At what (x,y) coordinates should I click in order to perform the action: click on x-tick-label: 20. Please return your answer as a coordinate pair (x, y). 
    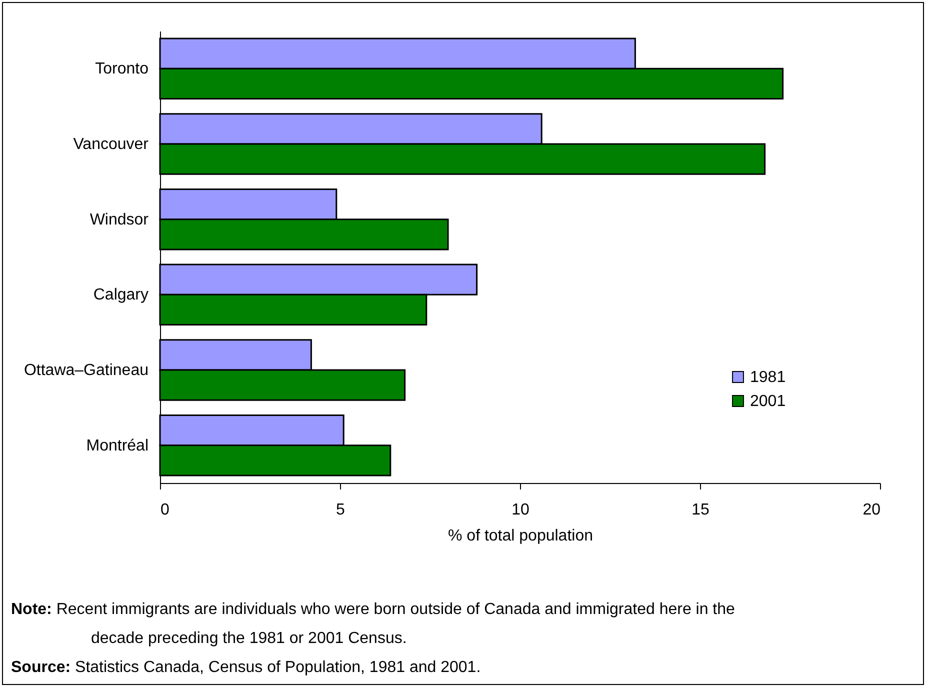
    Looking at the image, I should click on (871, 510).